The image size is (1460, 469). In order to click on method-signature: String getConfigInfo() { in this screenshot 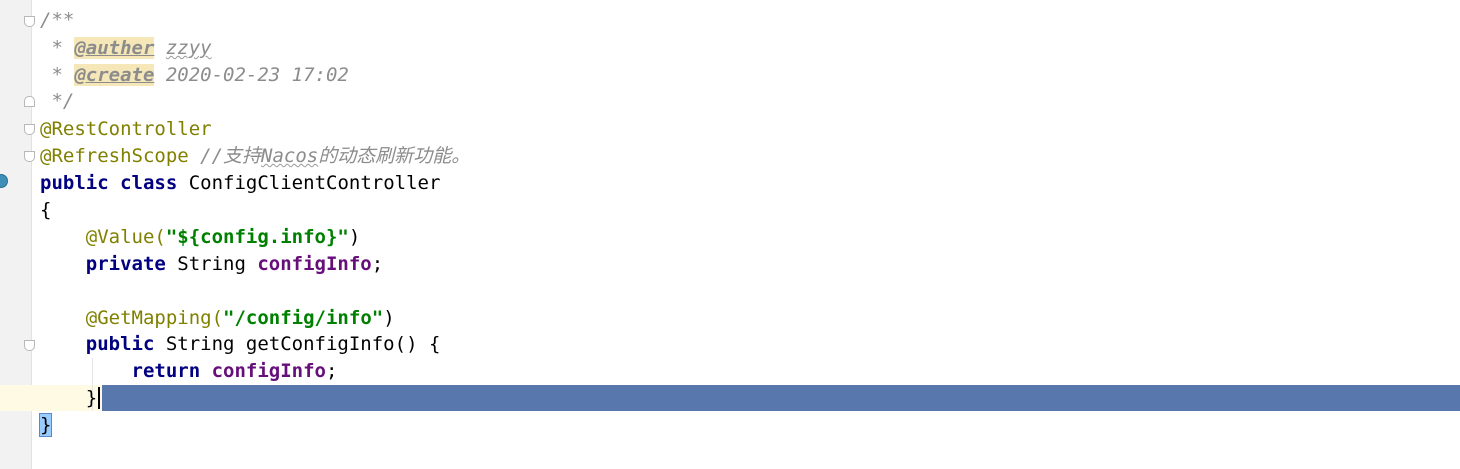, I will do `click(297, 344)`.